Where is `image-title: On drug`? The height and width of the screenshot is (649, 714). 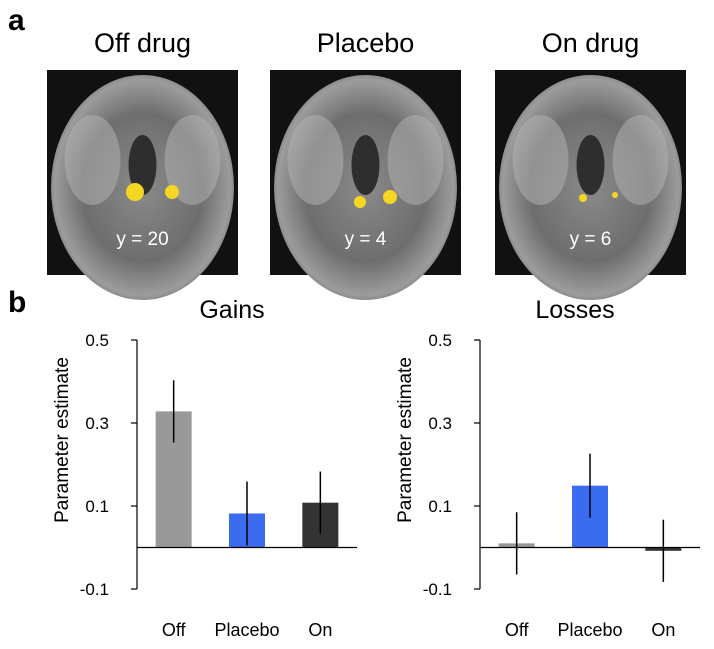
image-title: On drug is located at coordinates (591, 43).